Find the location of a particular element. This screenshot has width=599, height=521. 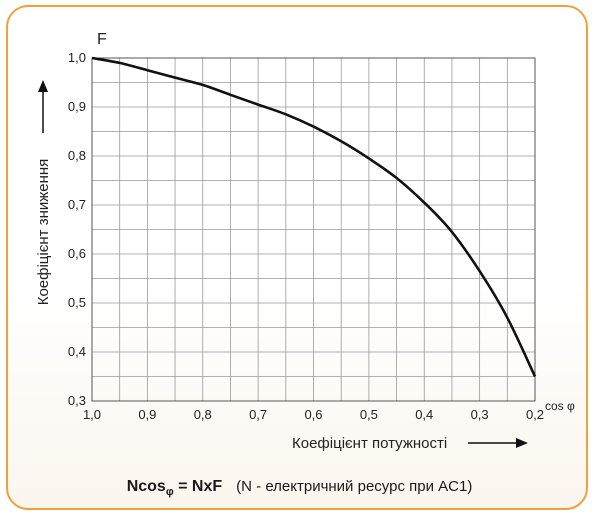

x-tick-label: 1,0 is located at coordinates (92, 414).